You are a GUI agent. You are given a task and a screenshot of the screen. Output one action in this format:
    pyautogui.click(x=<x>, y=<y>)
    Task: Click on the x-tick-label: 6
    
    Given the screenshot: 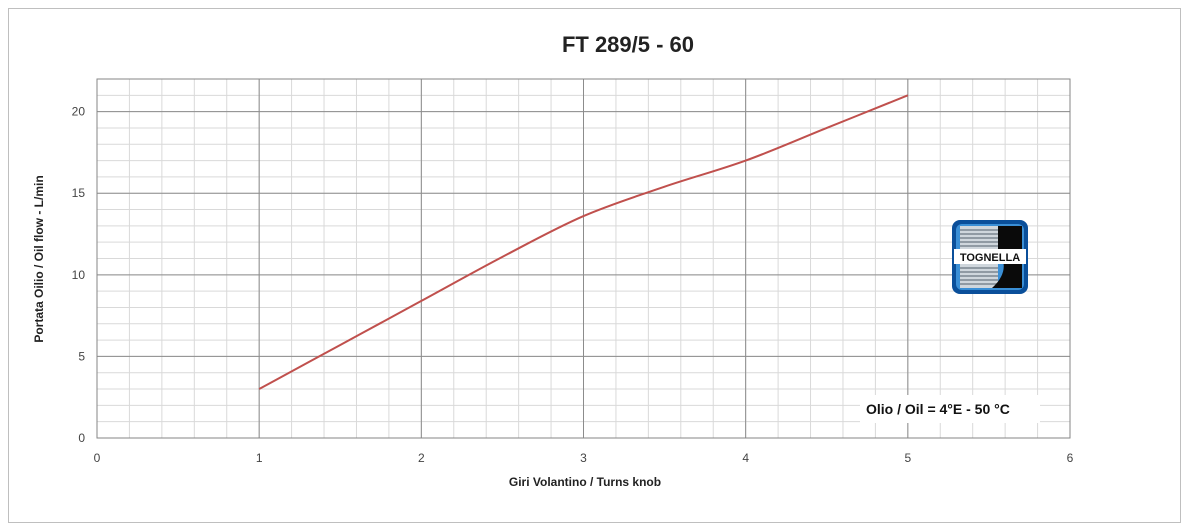 What is the action you would take?
    pyautogui.click(x=1070, y=458)
    